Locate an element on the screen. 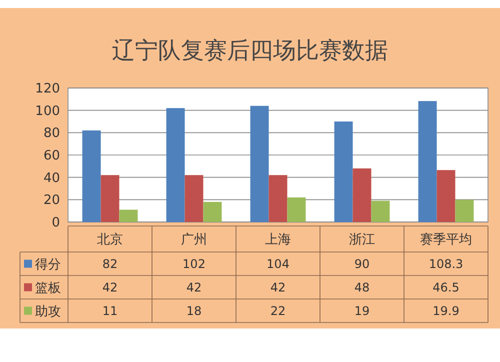 Image resolution: width=500 pixels, height=362 pixels. data-label: 18 is located at coordinates (194, 311).